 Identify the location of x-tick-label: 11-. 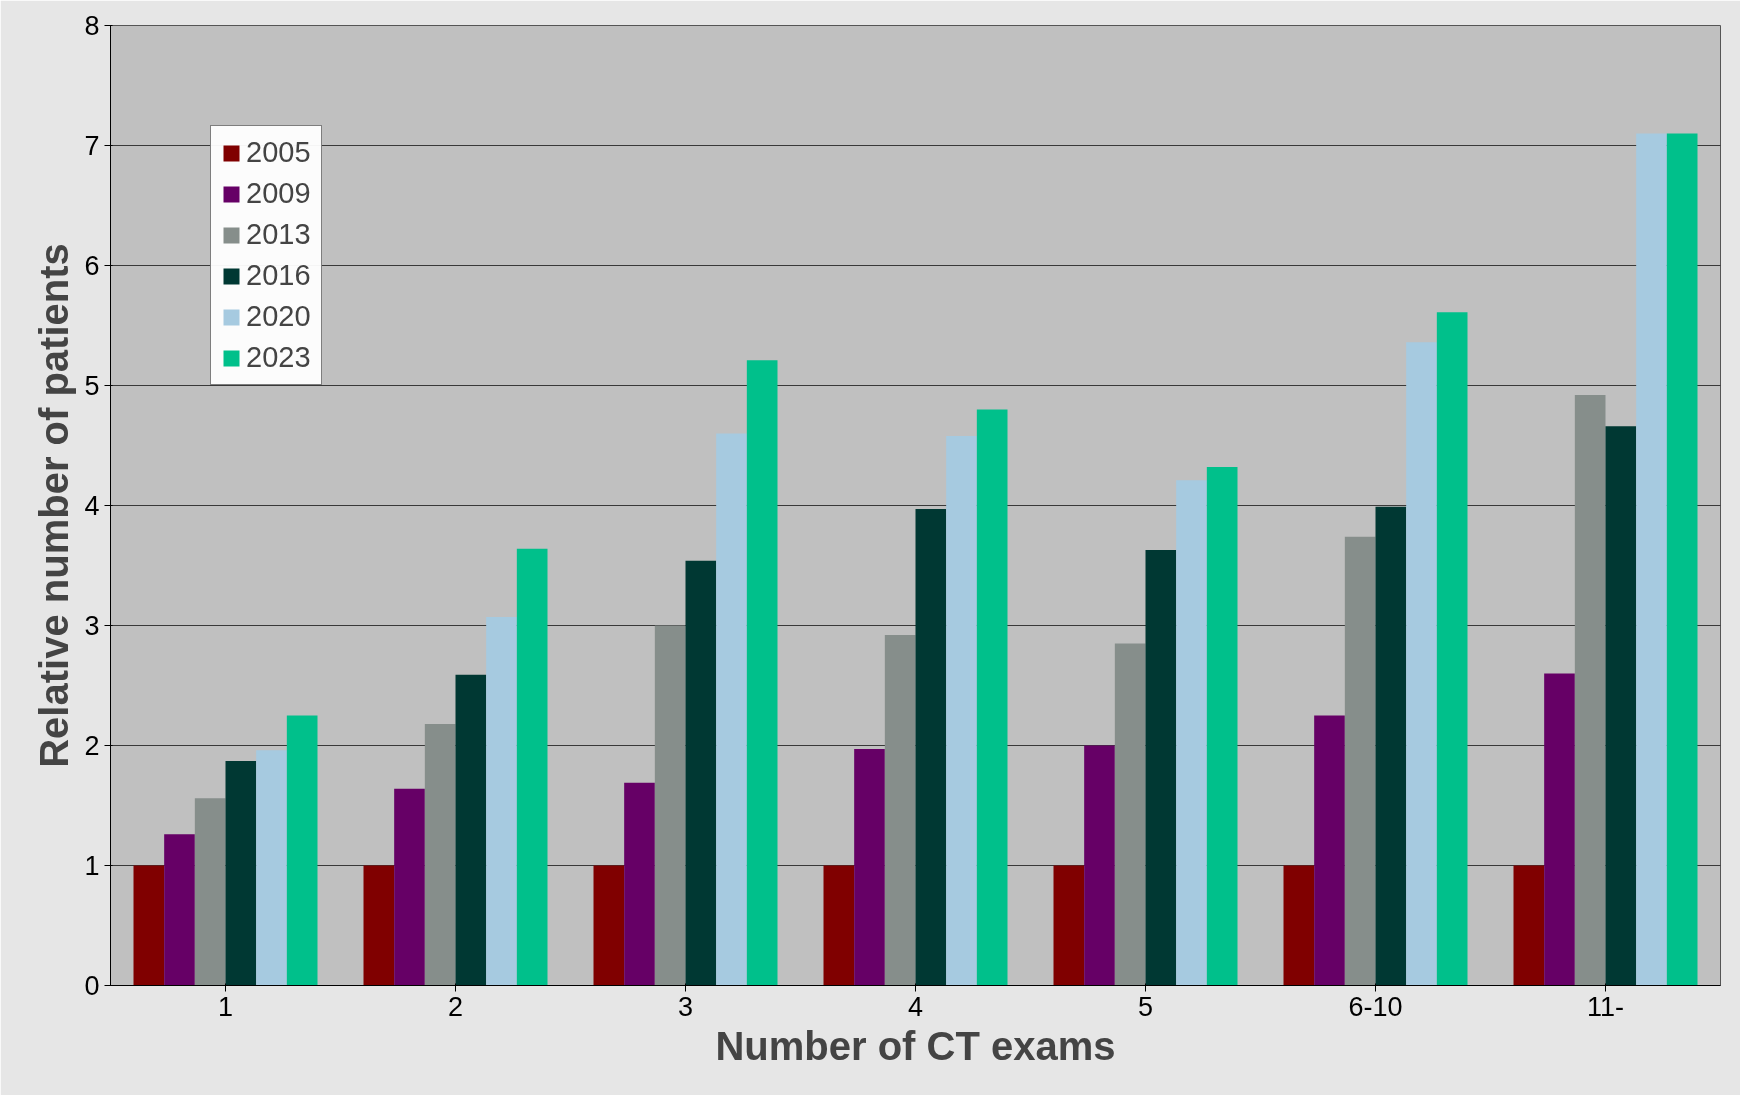
(1605, 1006).